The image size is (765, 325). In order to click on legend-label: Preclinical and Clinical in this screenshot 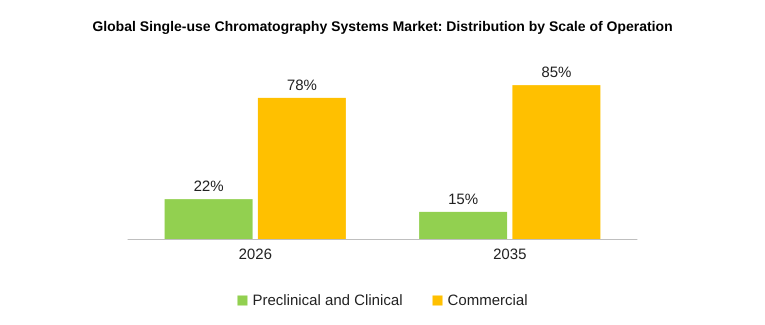, I will do `click(327, 300)`.